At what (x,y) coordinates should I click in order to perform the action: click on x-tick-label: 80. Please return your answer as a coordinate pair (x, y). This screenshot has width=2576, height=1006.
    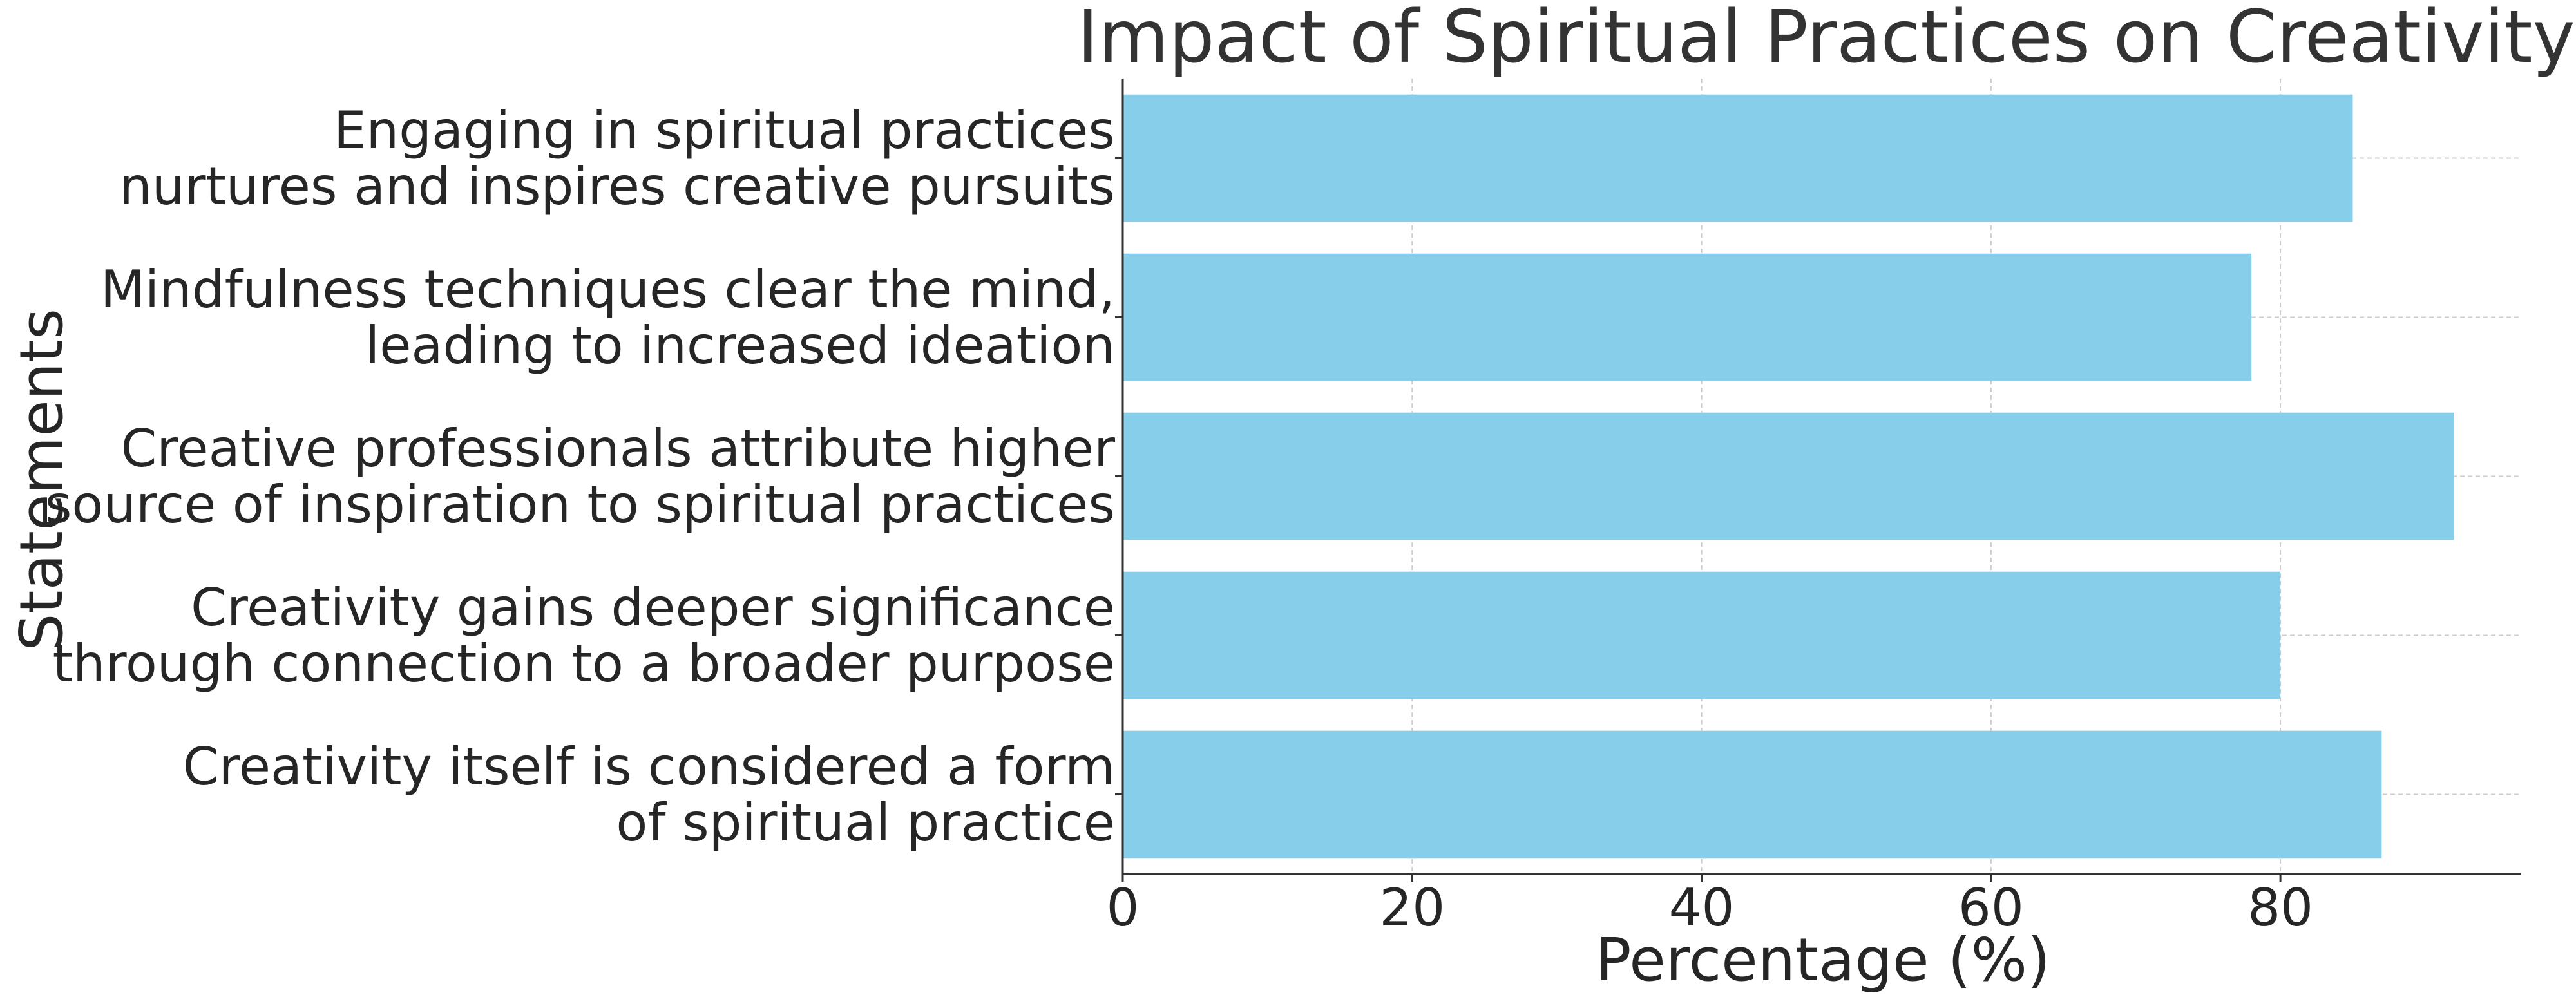
    Looking at the image, I should click on (2280, 908).